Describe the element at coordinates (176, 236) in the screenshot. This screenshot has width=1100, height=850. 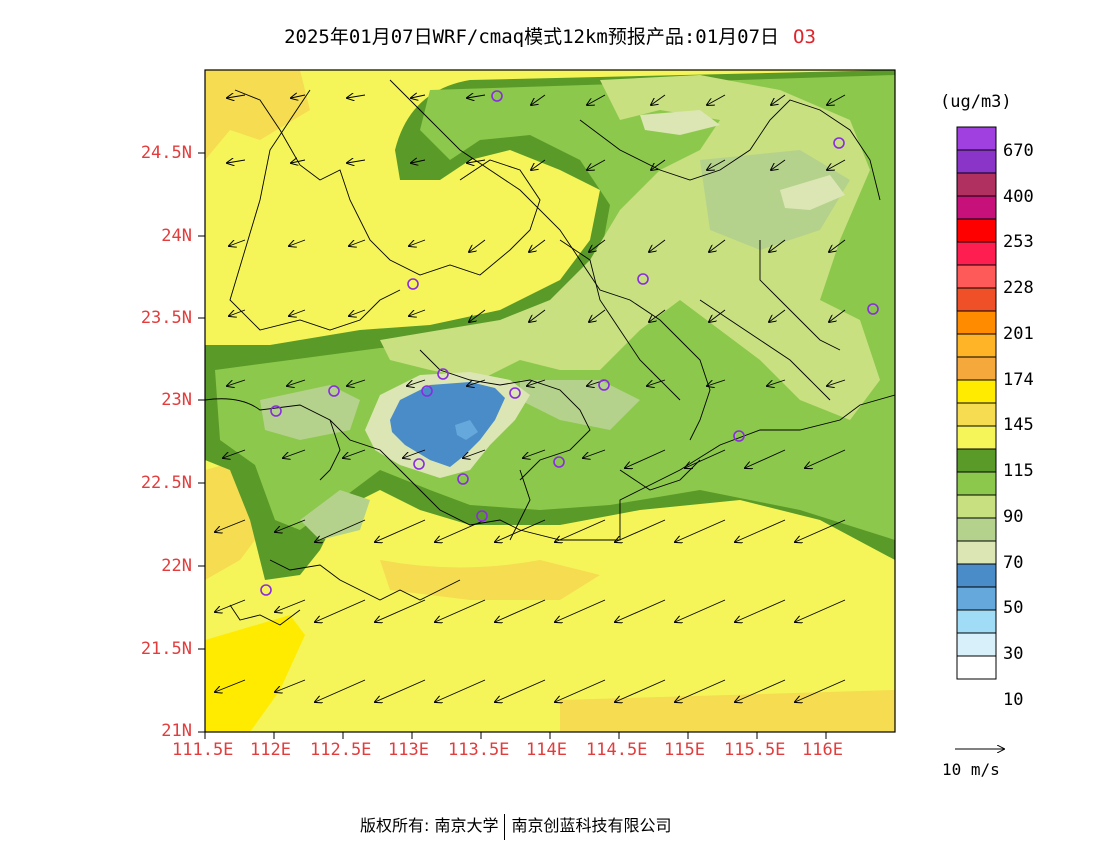
I see `lat-label: 24N` at that location.